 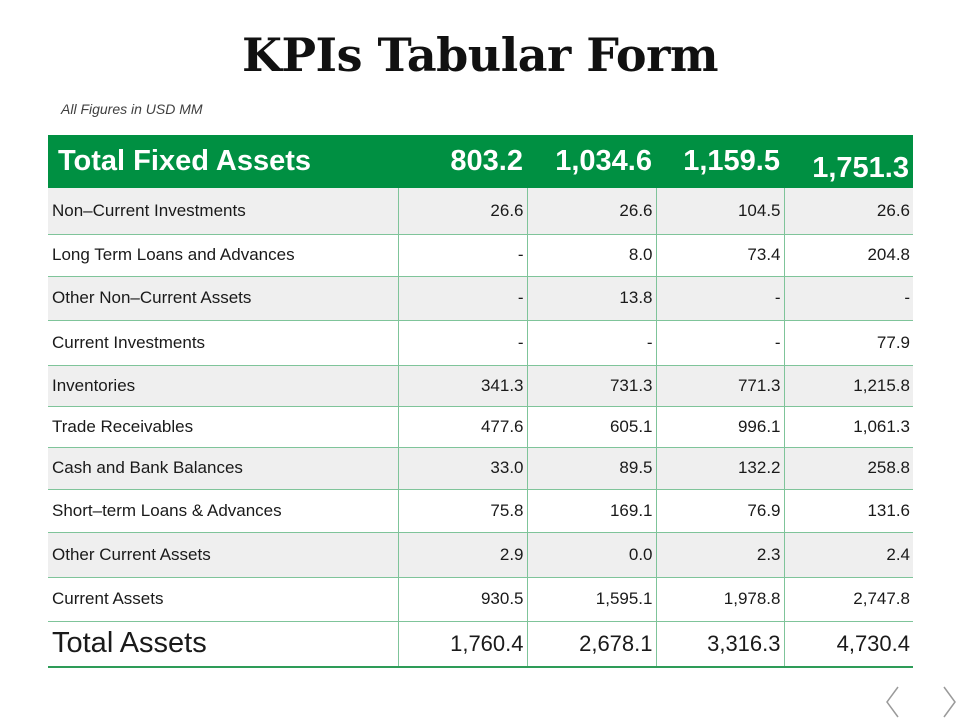 What do you see at coordinates (719, 511) in the screenshot?
I see `row-value: 76.9` at bounding box center [719, 511].